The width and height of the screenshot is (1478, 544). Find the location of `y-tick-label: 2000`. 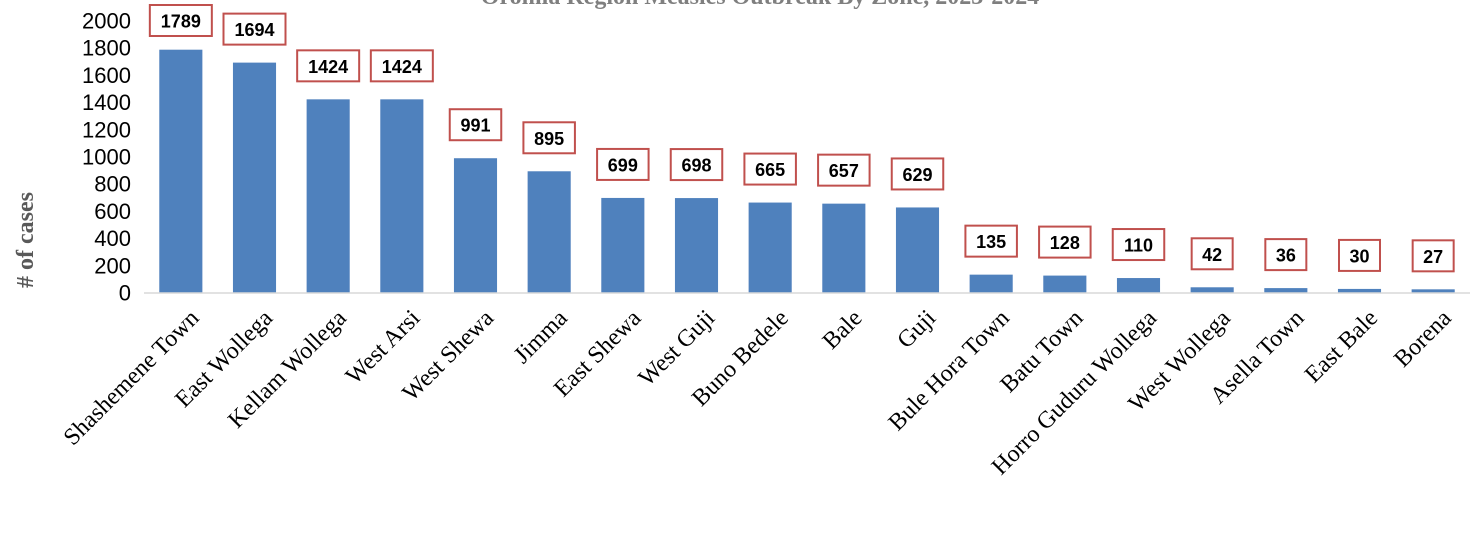

y-tick-label: 2000 is located at coordinates (106, 21).